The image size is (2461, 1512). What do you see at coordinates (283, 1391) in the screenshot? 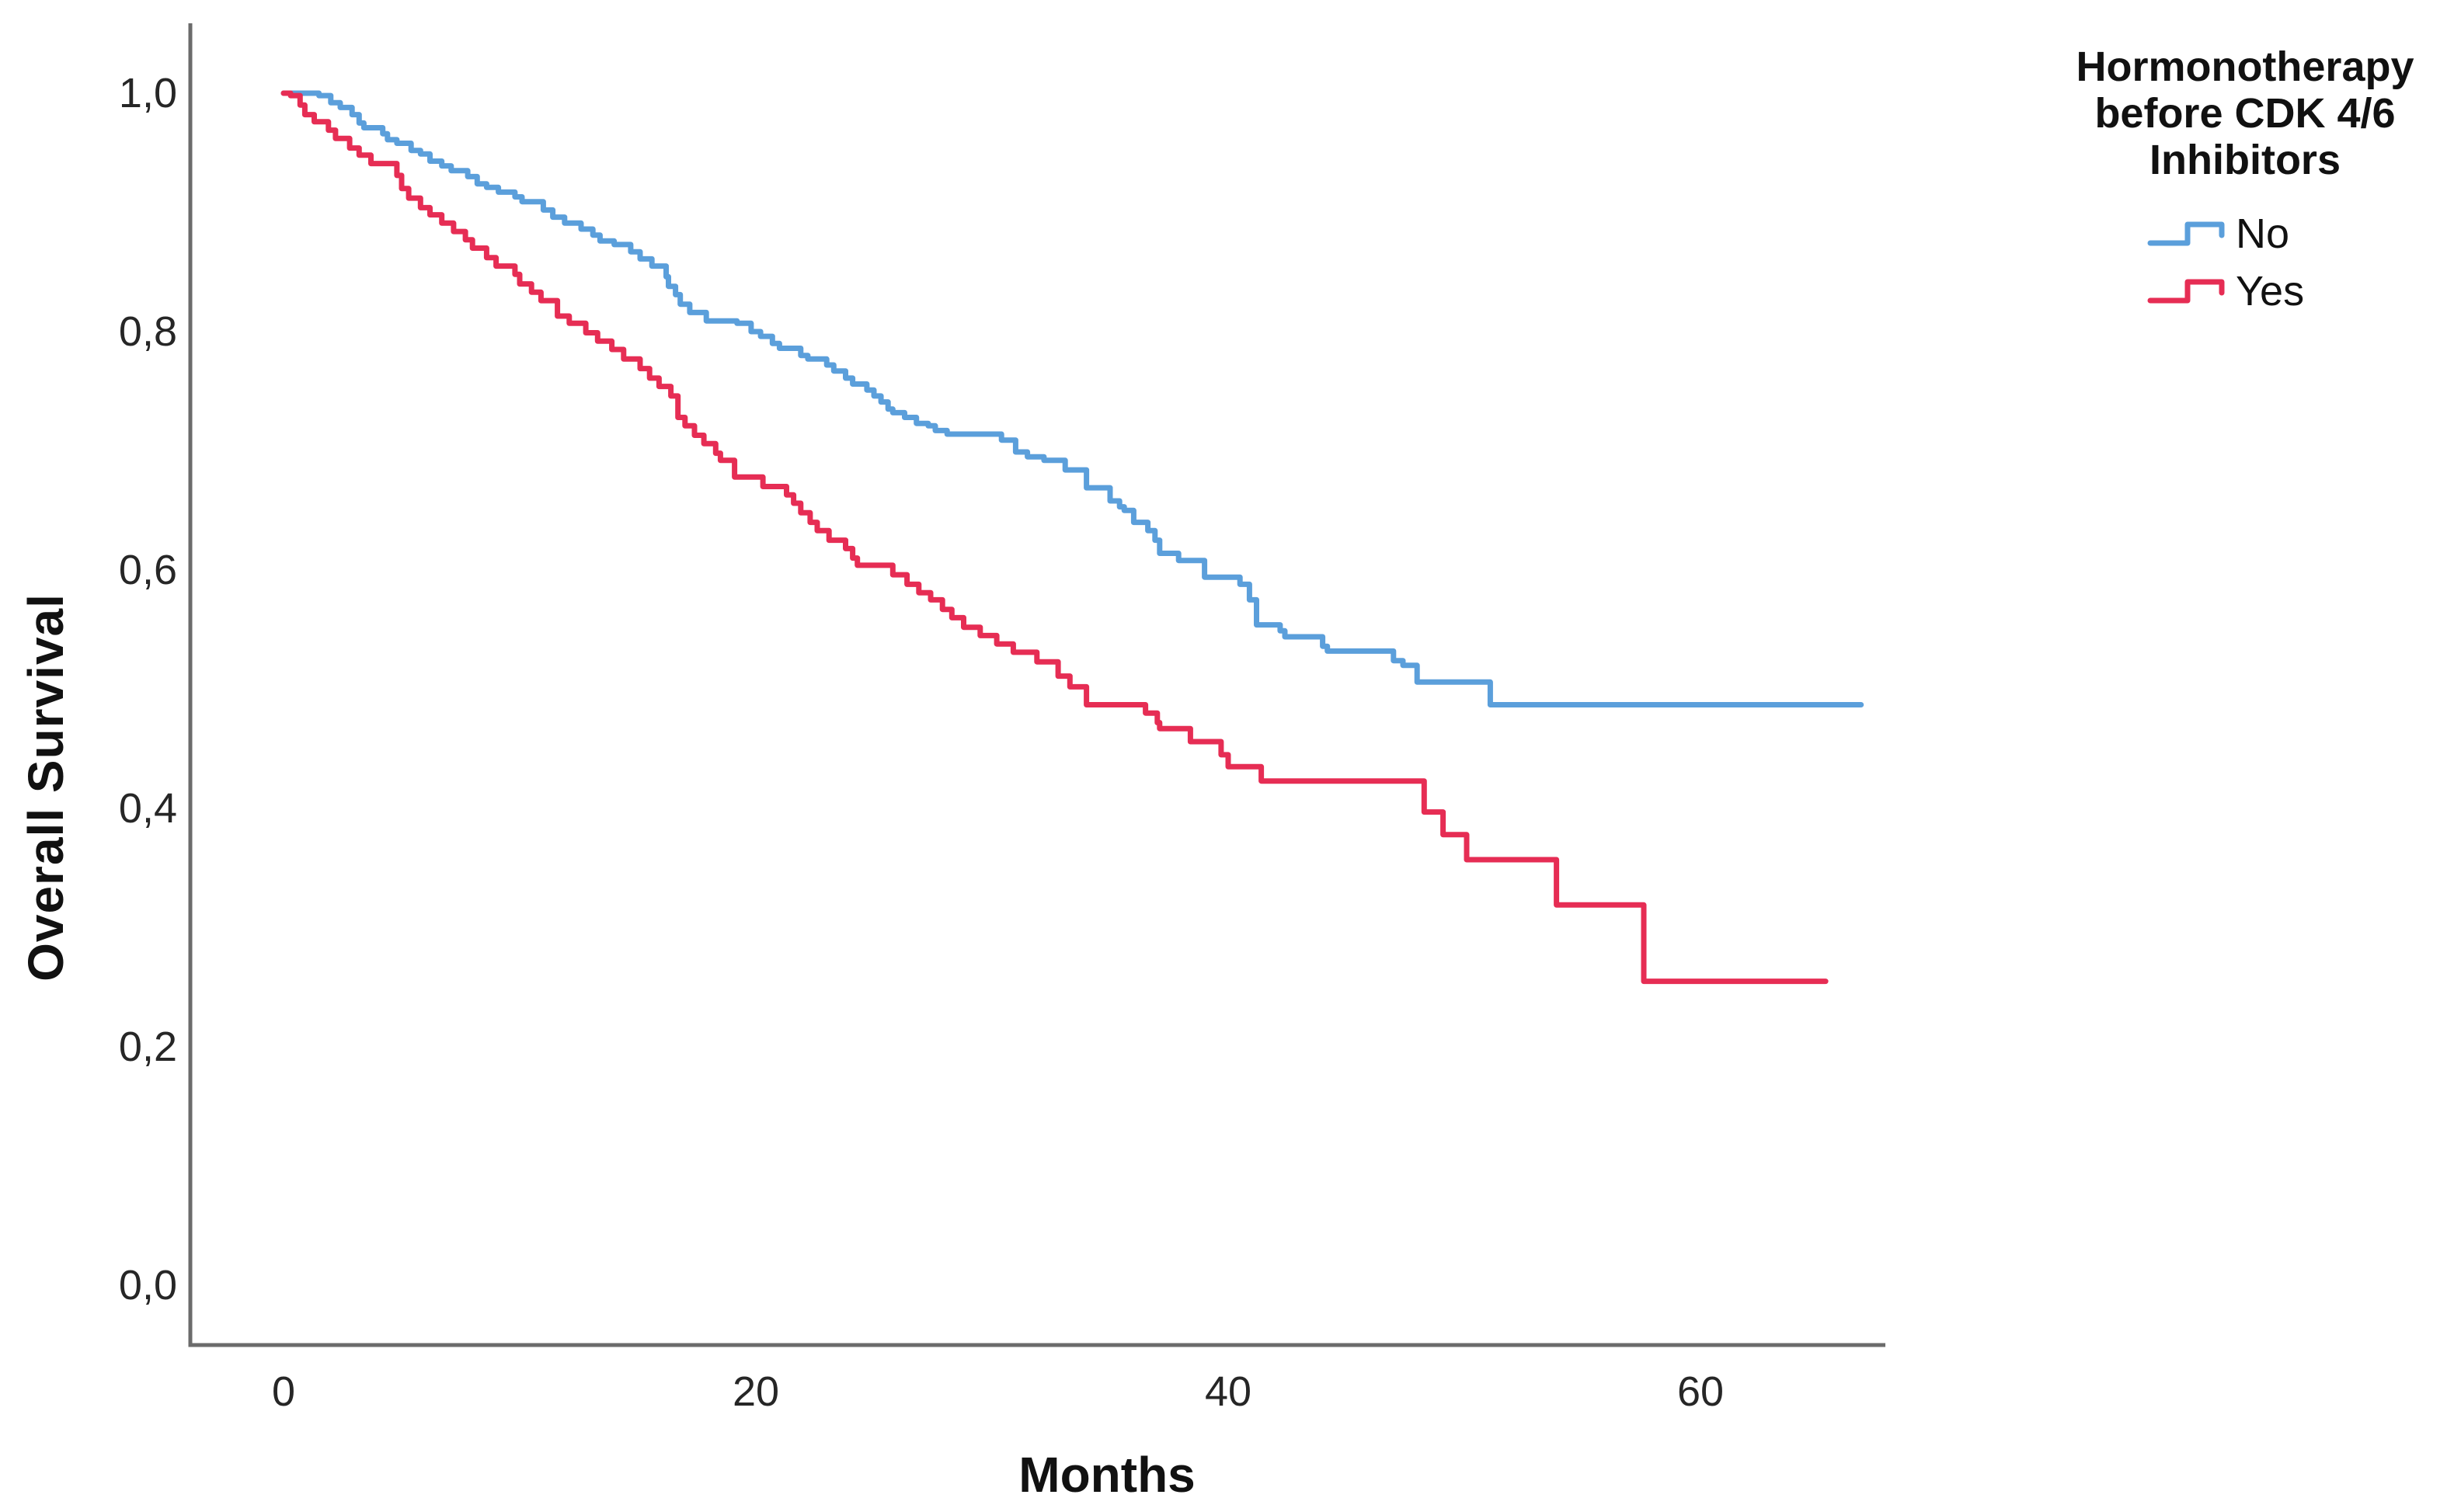
I see `x-tick-label-0: 0` at bounding box center [283, 1391].